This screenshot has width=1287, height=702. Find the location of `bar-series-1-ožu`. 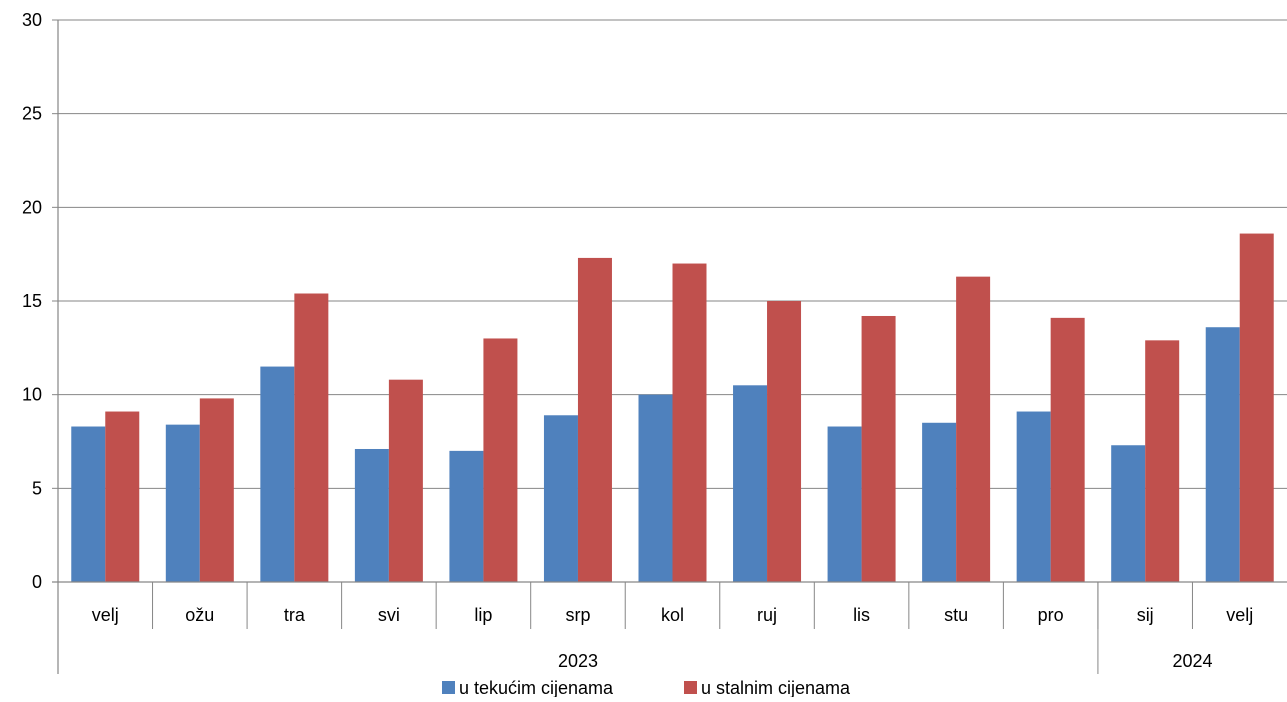

bar-series-1-ožu is located at coordinates (182, 503).